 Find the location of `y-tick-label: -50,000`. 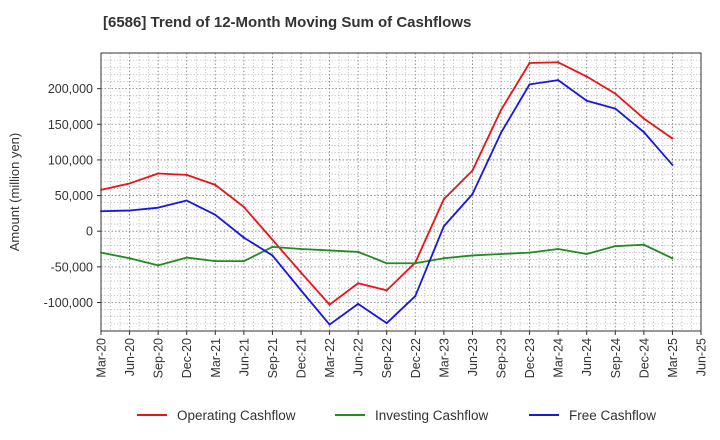

y-tick-label: -50,000 is located at coordinates (72, 267).